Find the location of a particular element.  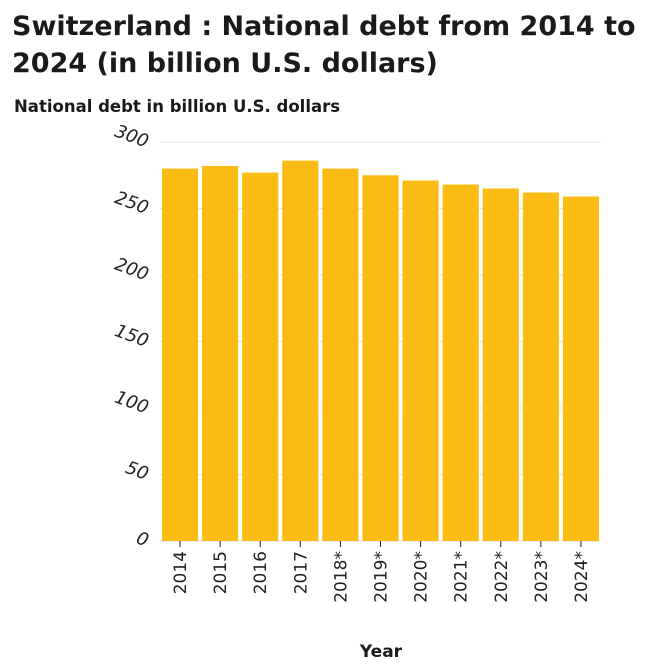

x-tick-label: 2021* is located at coordinates (462, 577).